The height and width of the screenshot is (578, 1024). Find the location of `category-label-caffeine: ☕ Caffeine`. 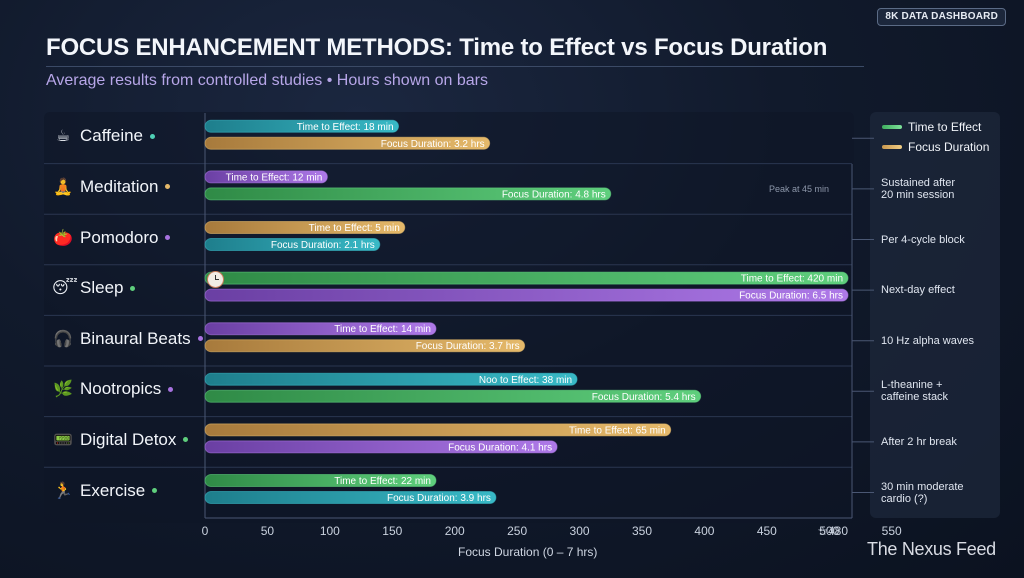

category-label-caffeine: ☕ Caffeine is located at coordinates (104, 136).